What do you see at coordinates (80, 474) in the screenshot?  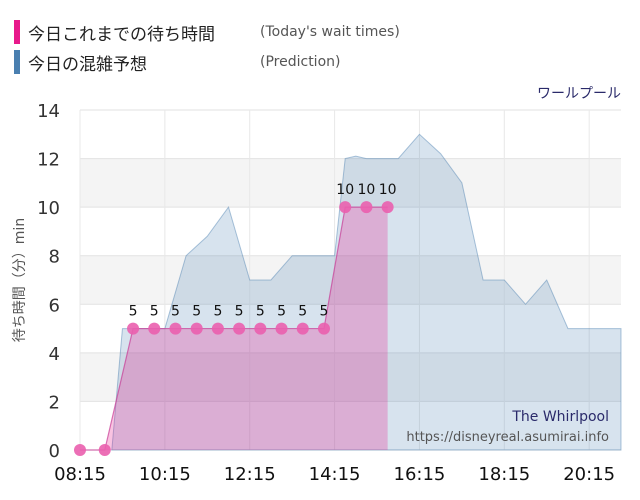 I see `x-tick-label: 08:15` at bounding box center [80, 474].